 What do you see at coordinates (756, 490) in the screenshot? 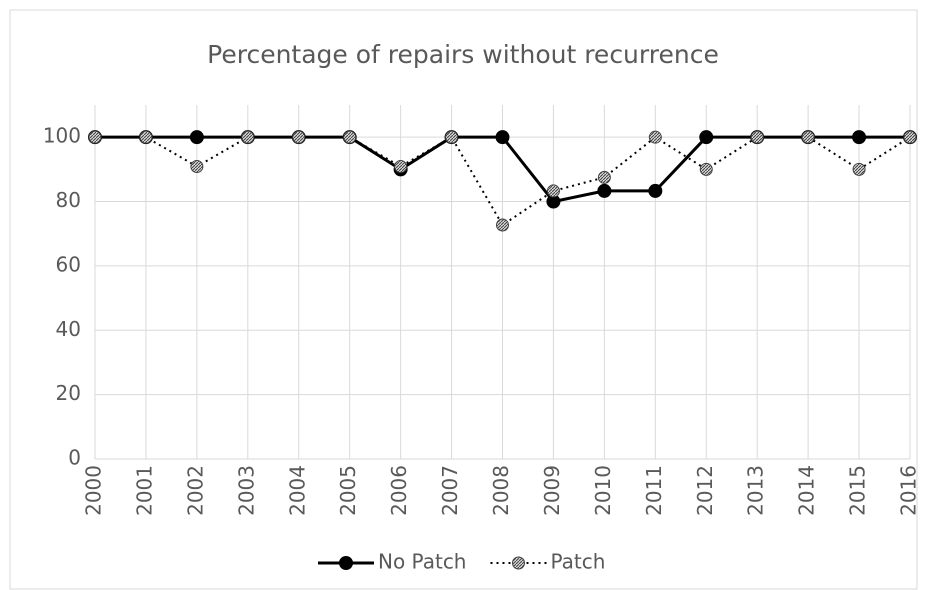
I see `x-tick-label: 2013` at bounding box center [756, 490].